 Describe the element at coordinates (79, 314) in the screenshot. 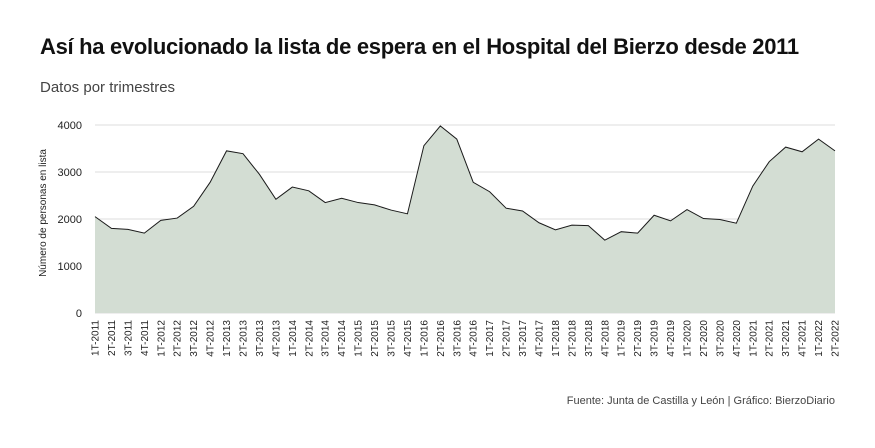

I see `y-tick-label: 0` at that location.